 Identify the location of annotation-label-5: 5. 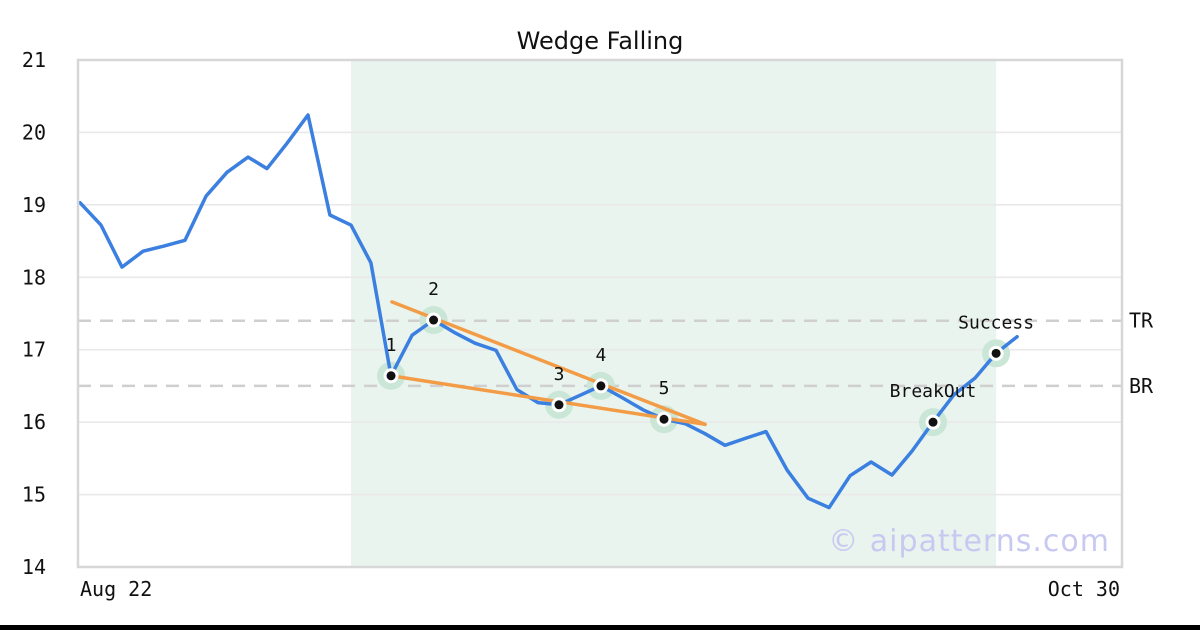
(664, 388).